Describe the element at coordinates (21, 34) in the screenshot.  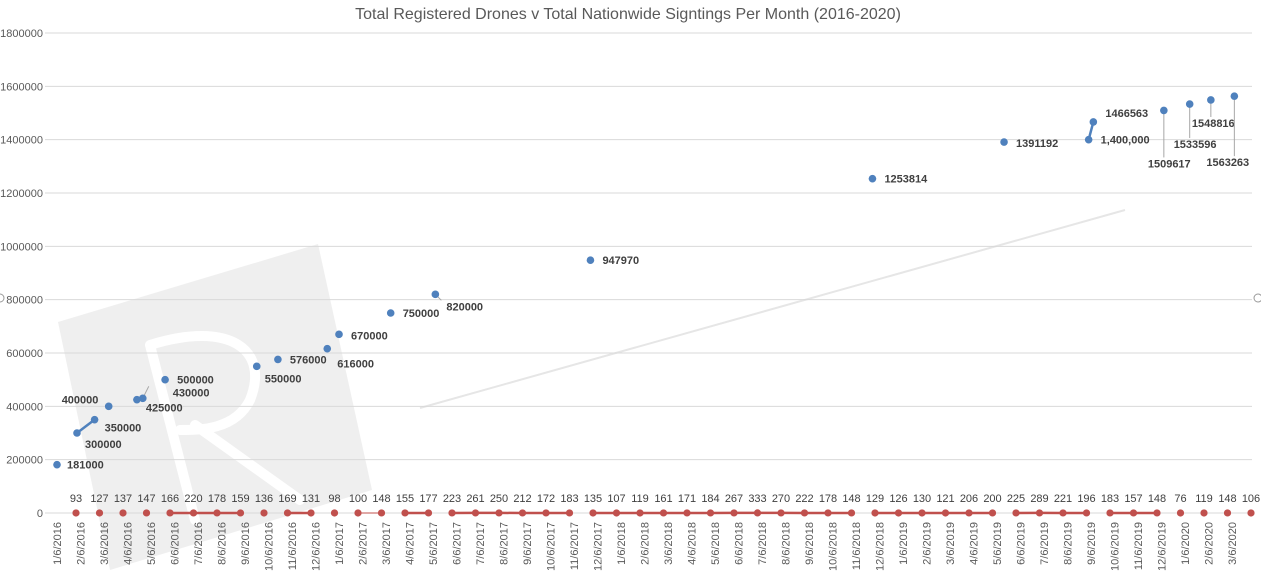
I see `y-tick-label: 1800000` at that location.